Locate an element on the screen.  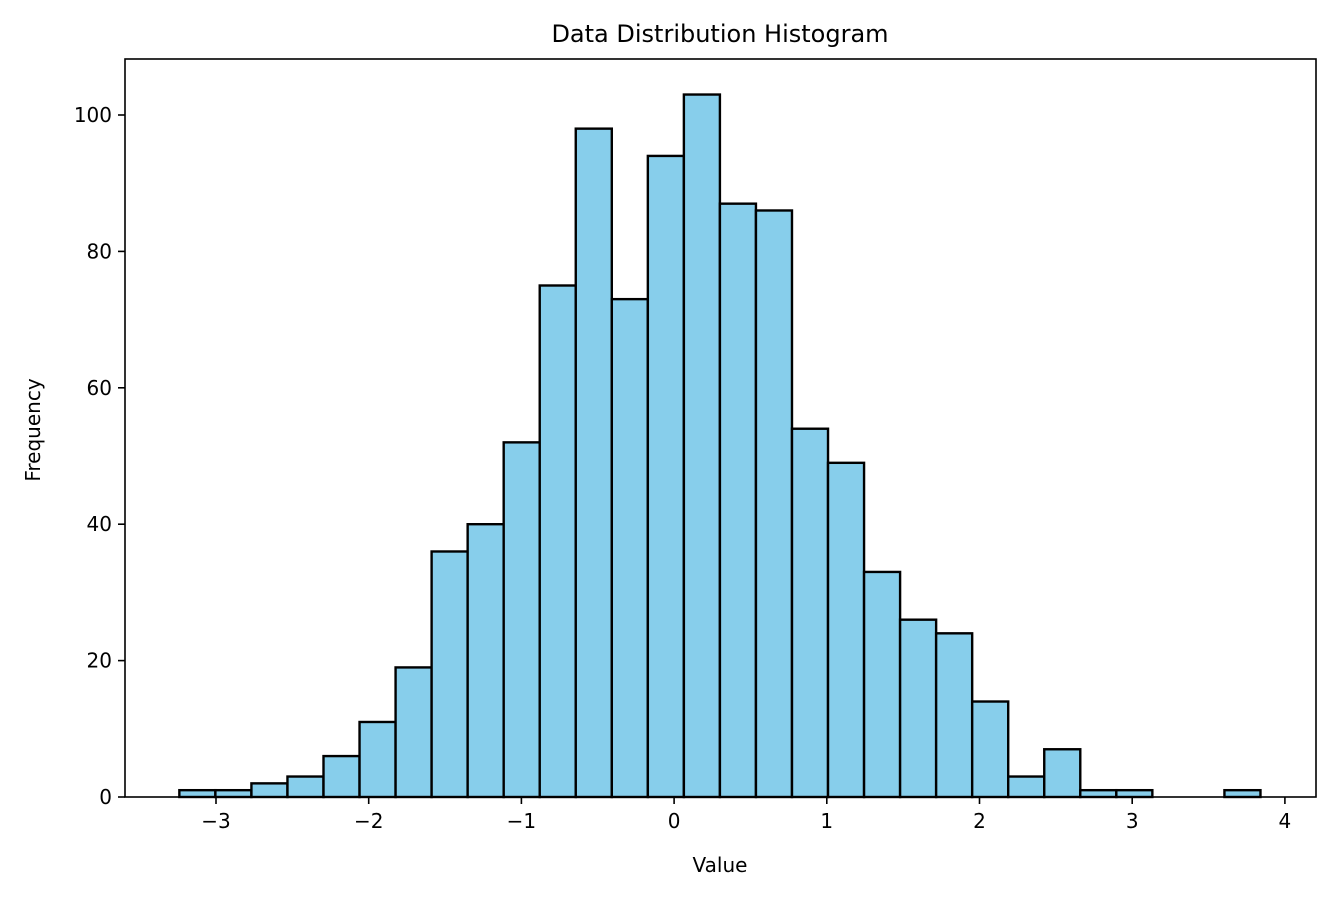
x-tick-label: −2 is located at coordinates (368, 821).